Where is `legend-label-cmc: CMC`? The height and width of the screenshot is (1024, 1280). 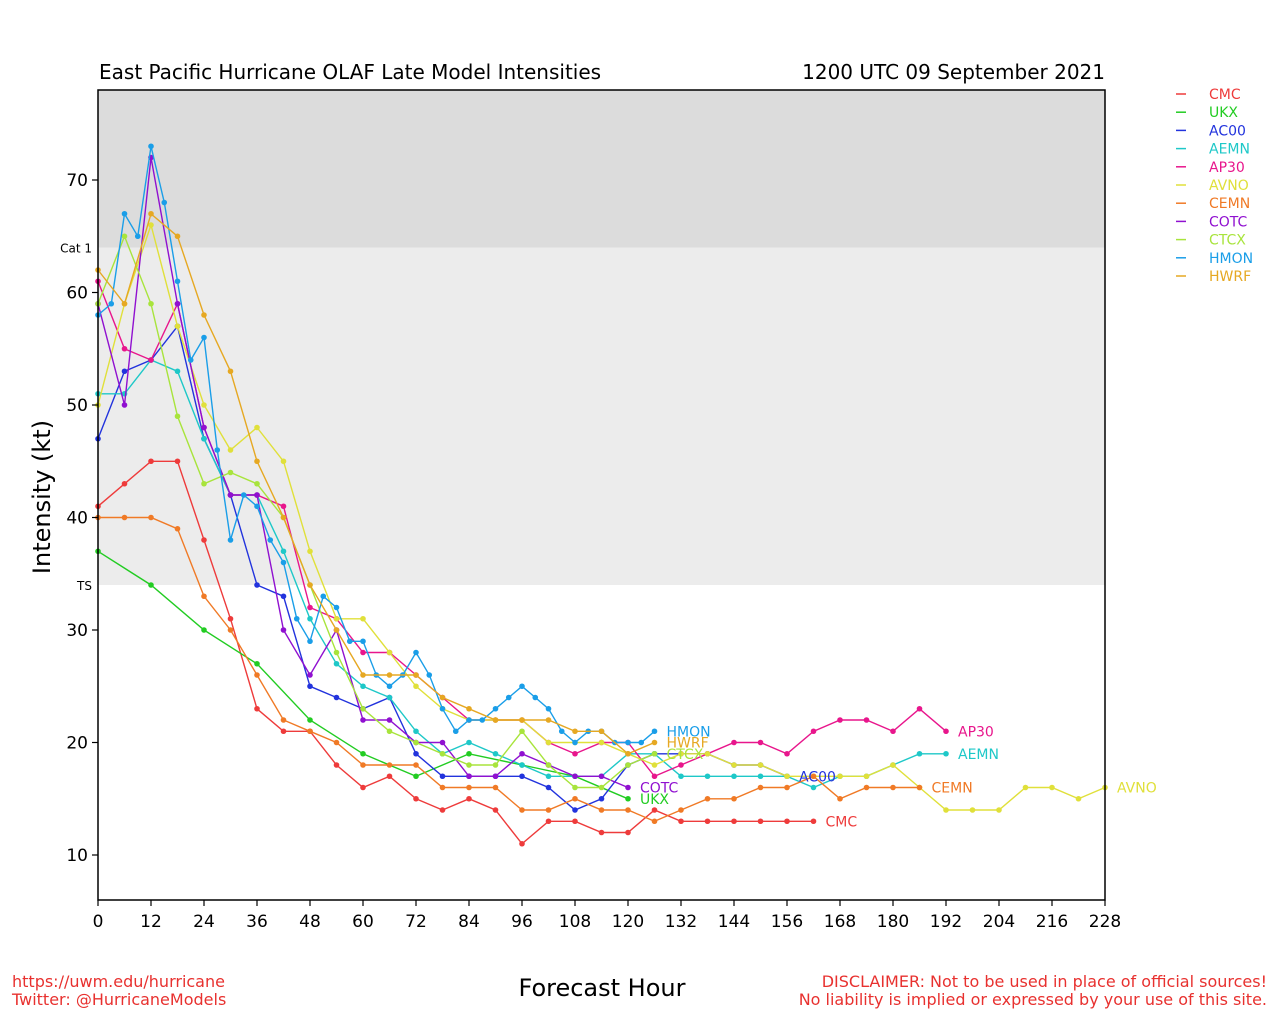
legend-label-cmc: CMC is located at coordinates (1225, 95).